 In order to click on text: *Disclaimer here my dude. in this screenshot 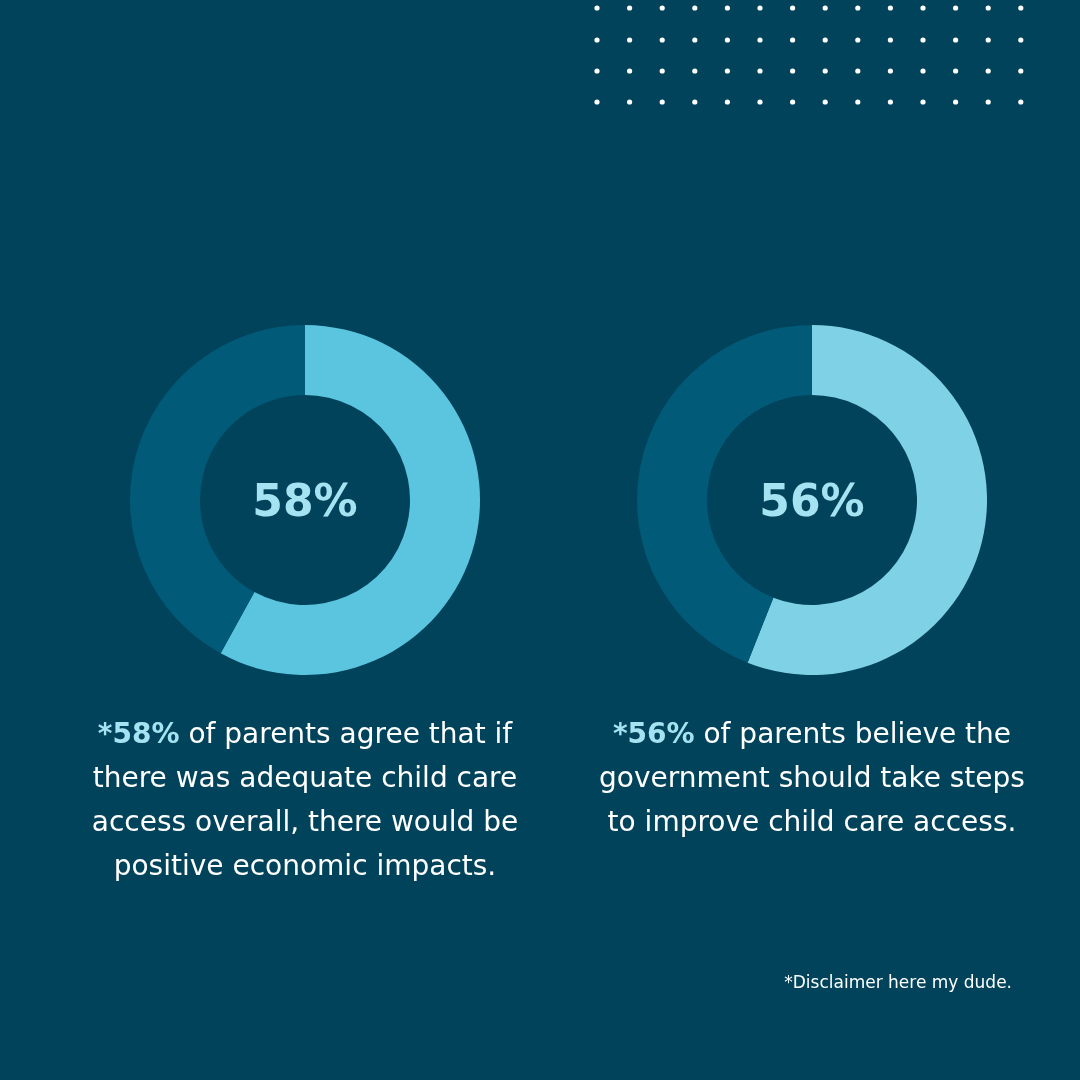, I will do `click(898, 982)`.